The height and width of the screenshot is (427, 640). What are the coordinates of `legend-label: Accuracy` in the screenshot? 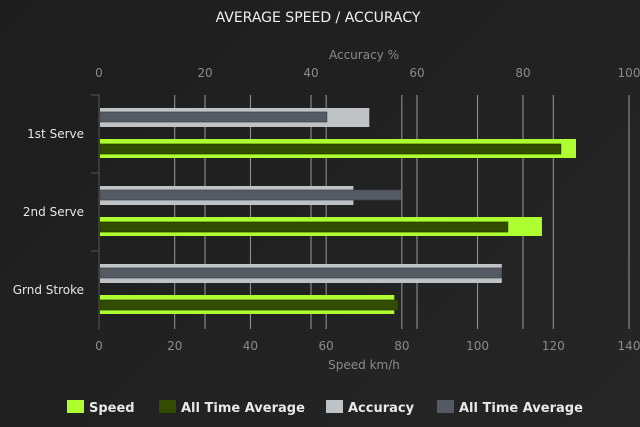 It's located at (381, 408).